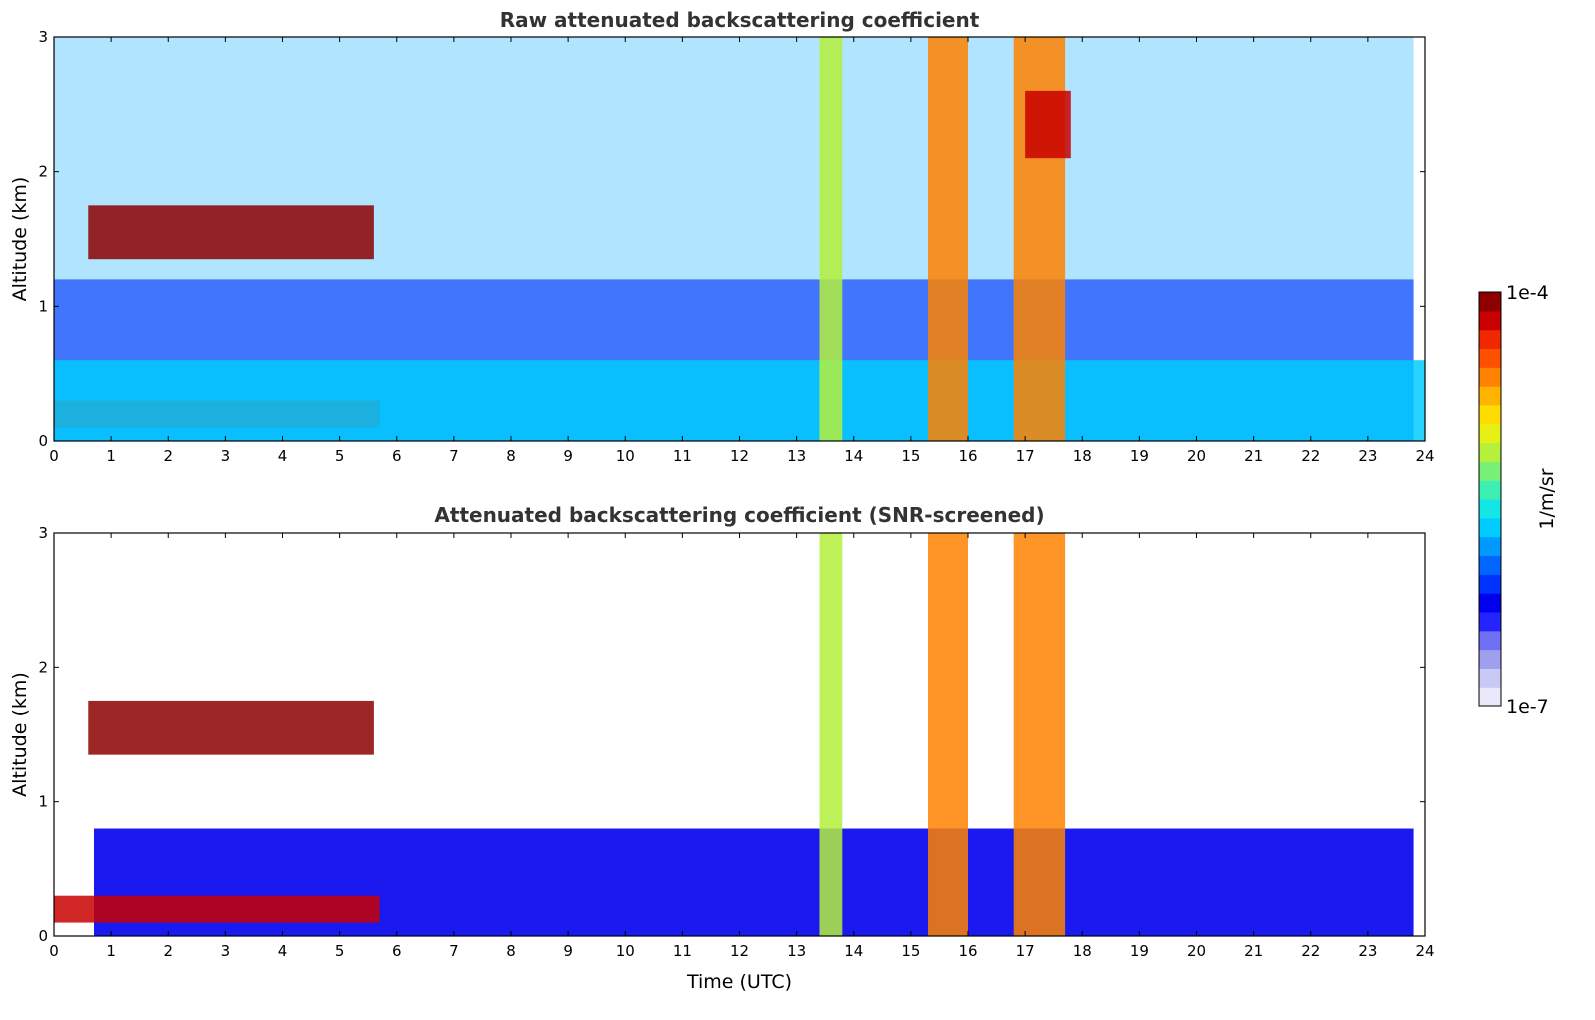 The image size is (1595, 1020). I want to click on colorbar: 1e-4 1e-7 1/m/sr, so click(1518, 500).